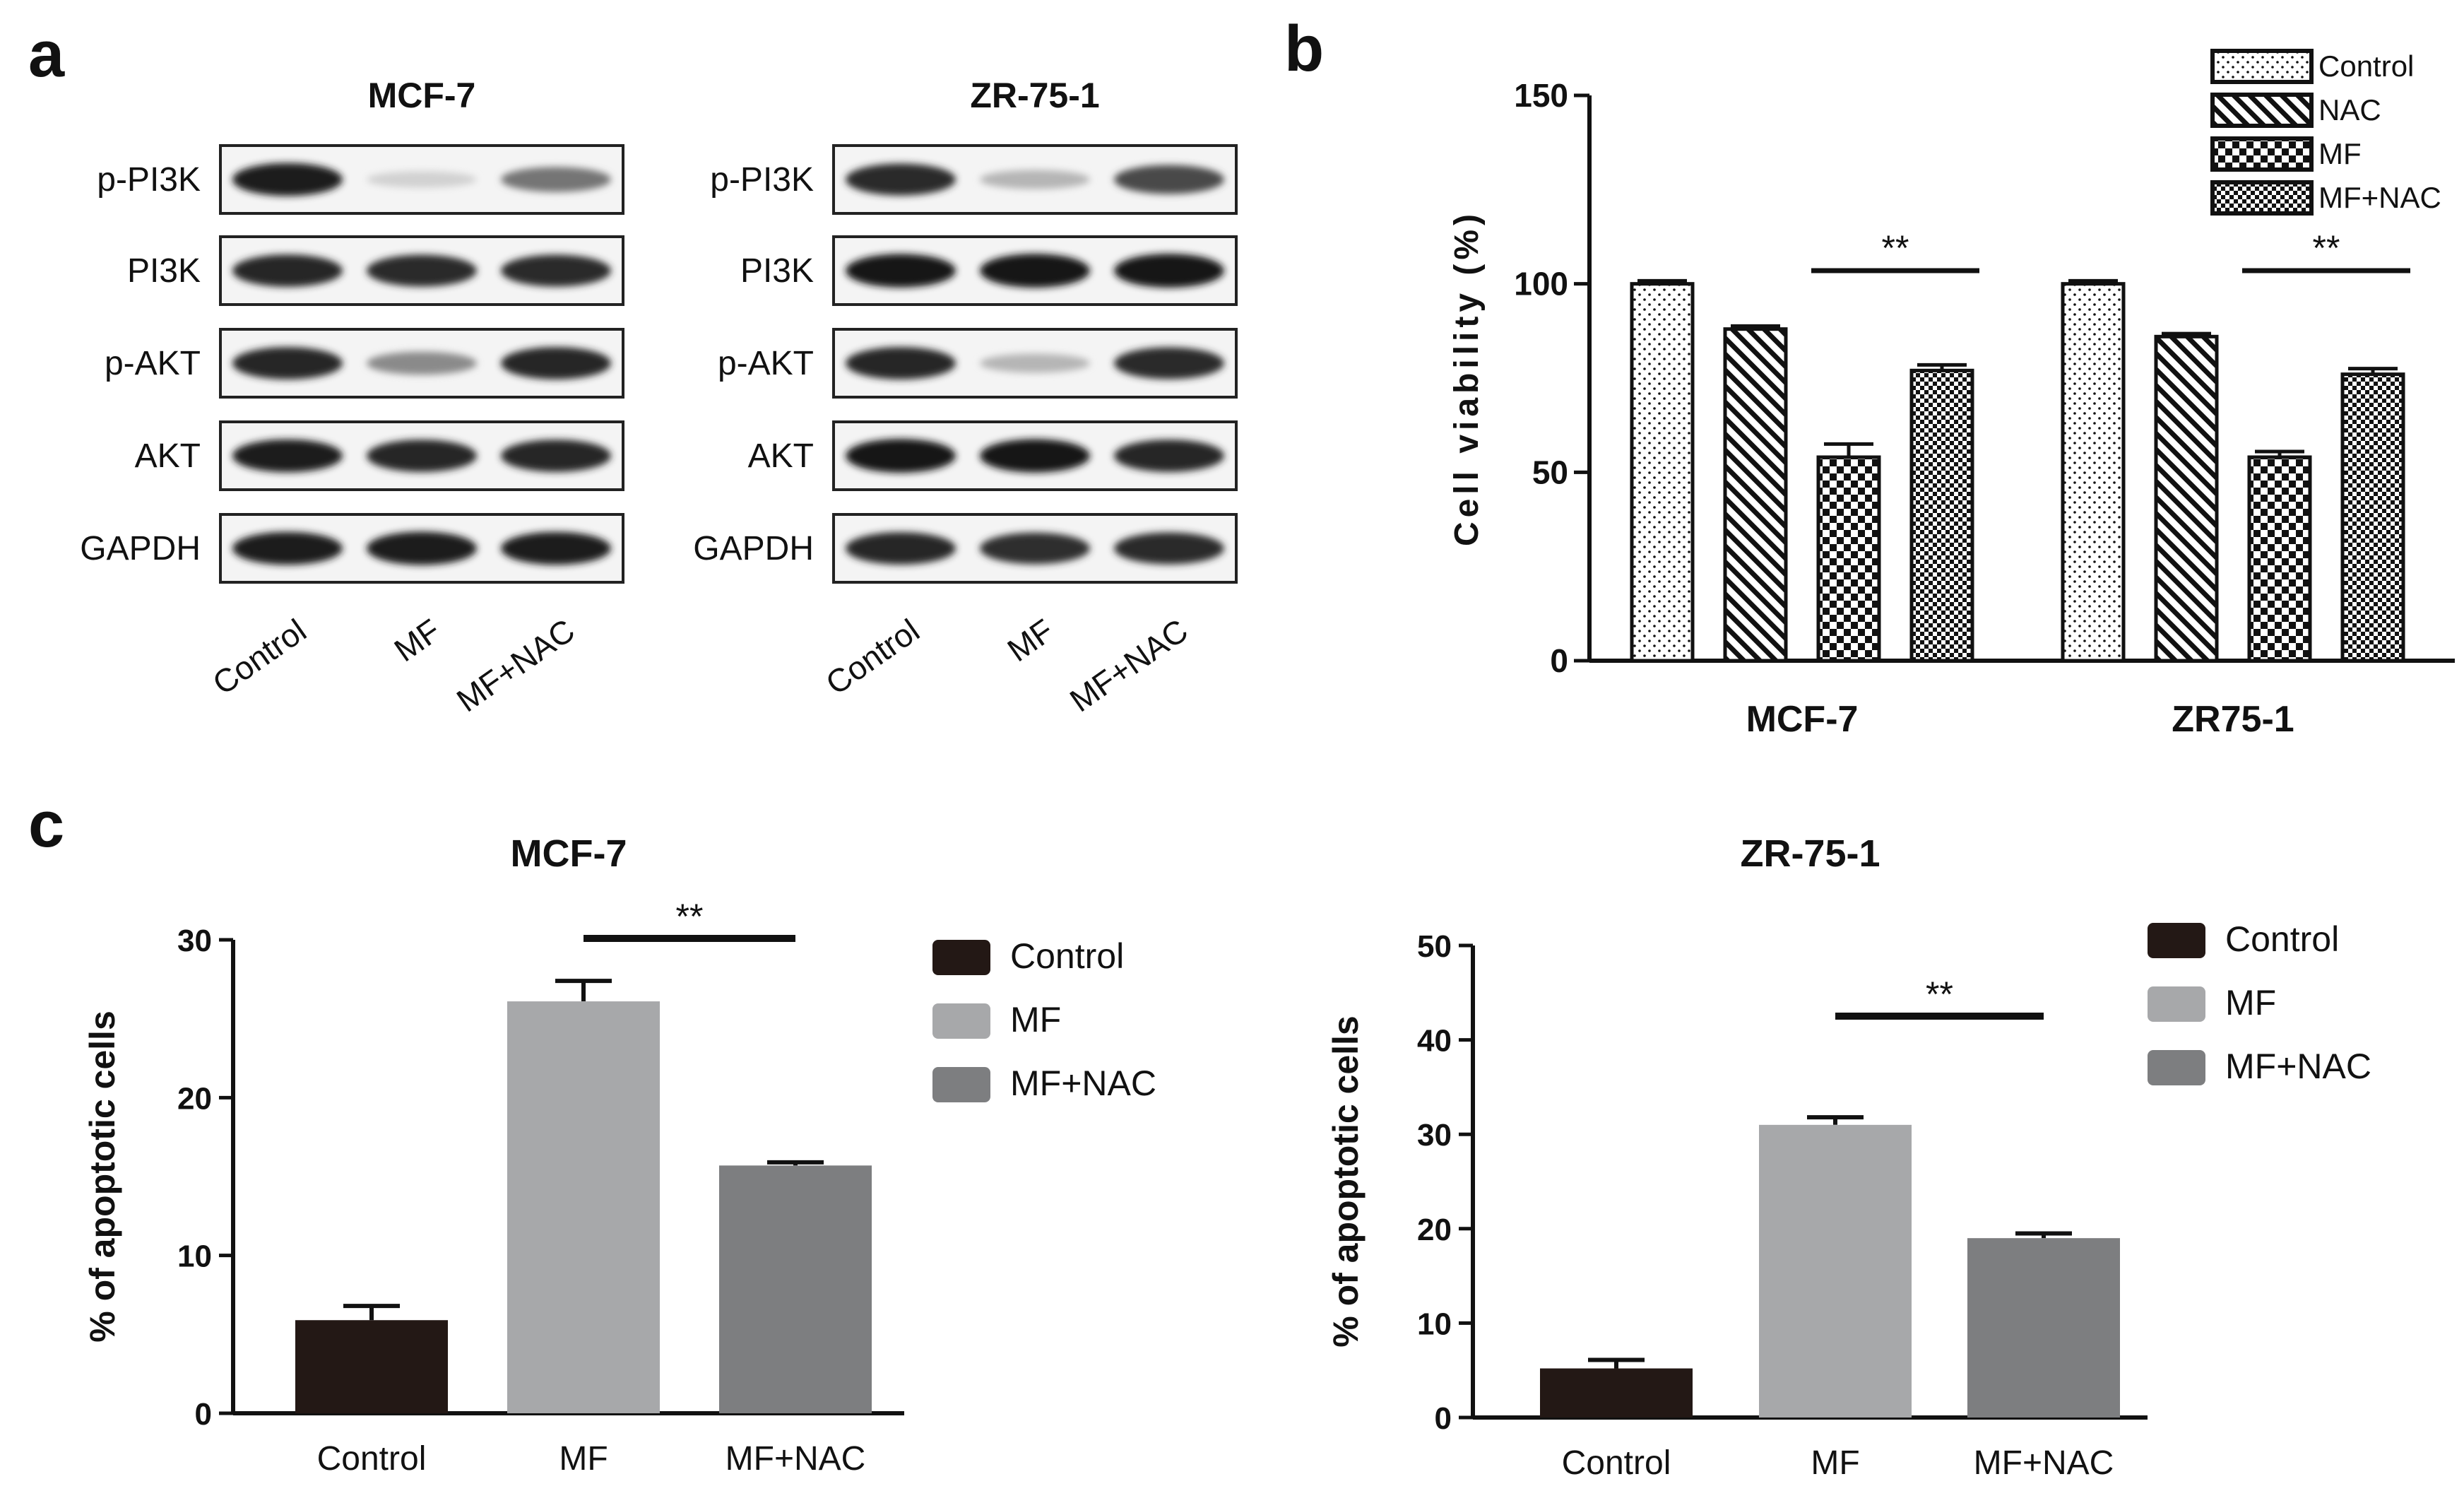 The height and width of the screenshot is (1491, 2464). Describe the element at coordinates (1810, 854) in the screenshot. I see `chart-title: ZR-75-1` at that location.